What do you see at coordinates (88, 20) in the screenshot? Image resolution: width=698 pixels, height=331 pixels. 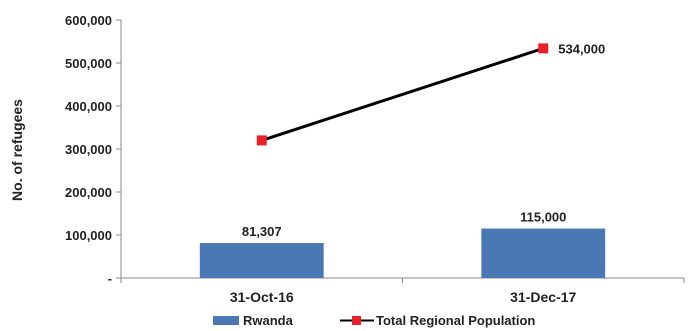 I see `y-tick-label: 600,000` at bounding box center [88, 20].